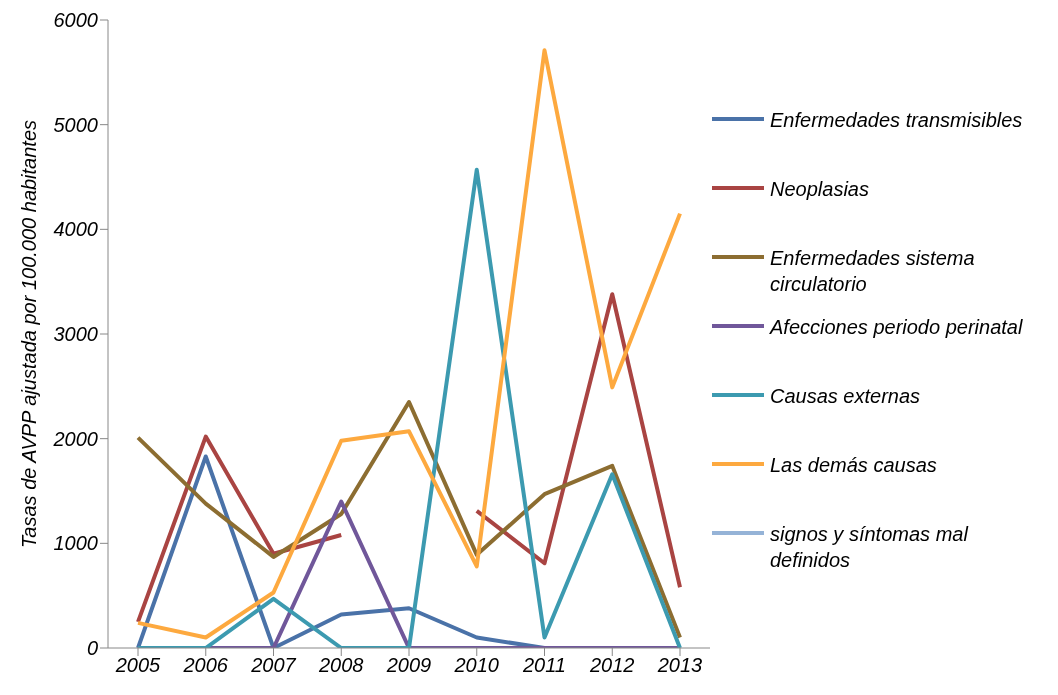 The image size is (1058, 695). I want to click on x-tick-label: 2010, so click(476, 665).